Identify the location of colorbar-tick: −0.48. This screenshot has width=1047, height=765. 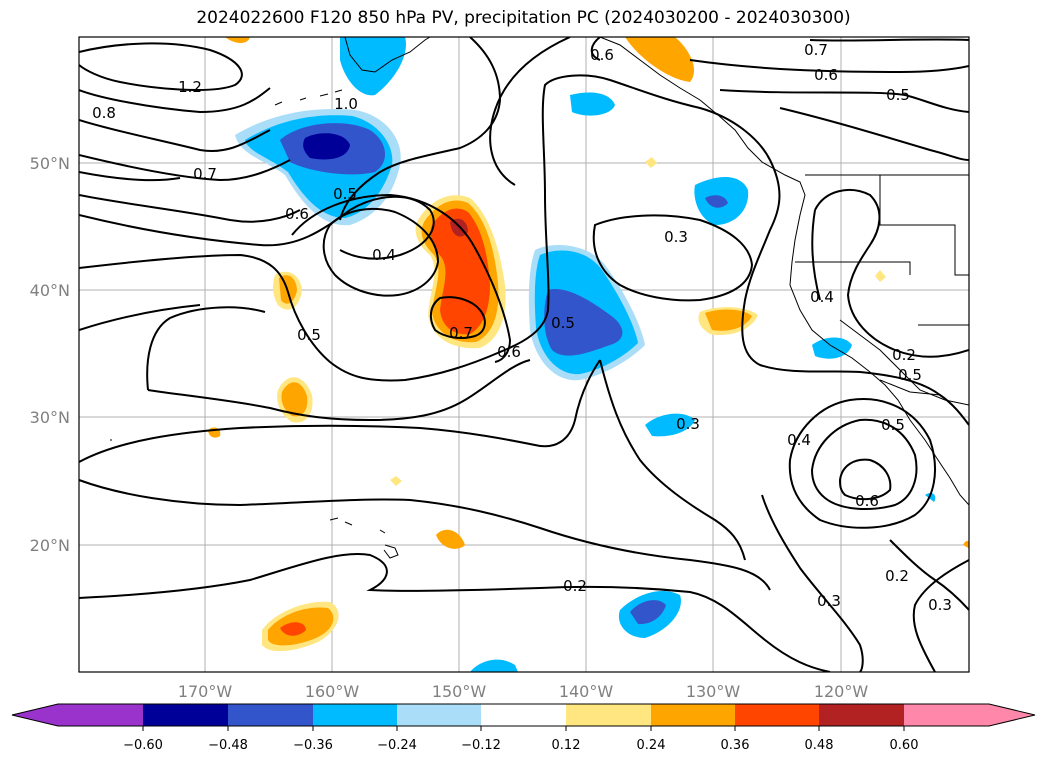
(228, 745).